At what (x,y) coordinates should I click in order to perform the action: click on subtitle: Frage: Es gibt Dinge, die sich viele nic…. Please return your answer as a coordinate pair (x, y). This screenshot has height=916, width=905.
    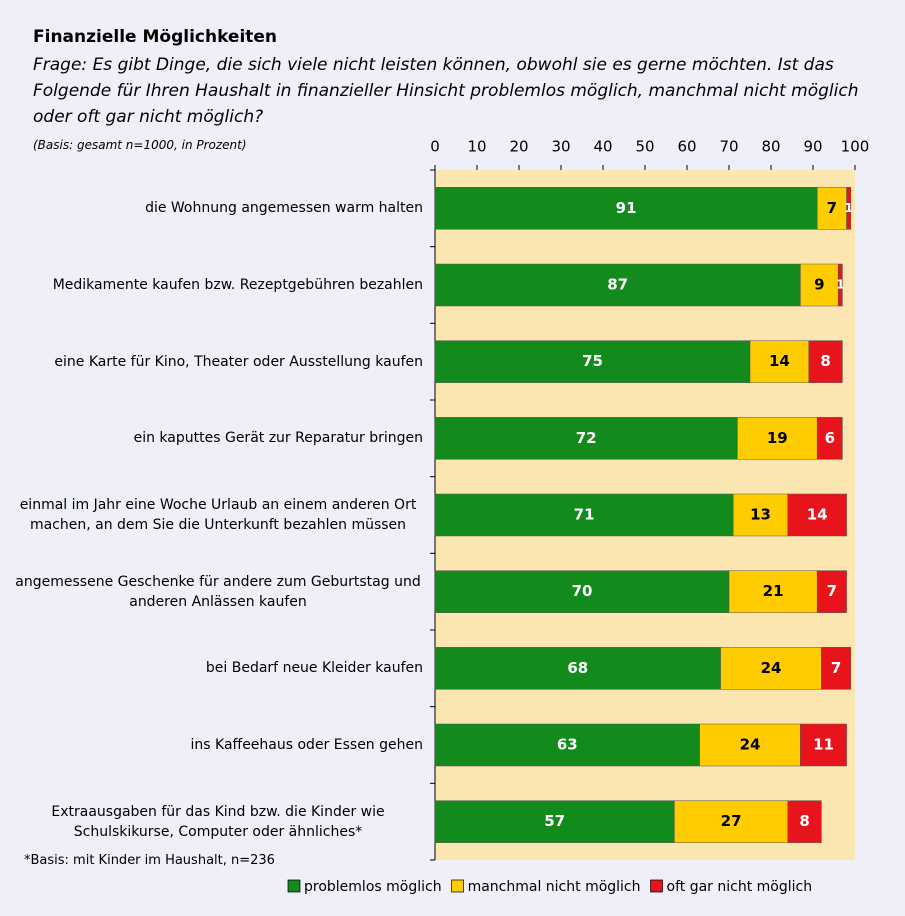
    Looking at the image, I should click on (446, 91).